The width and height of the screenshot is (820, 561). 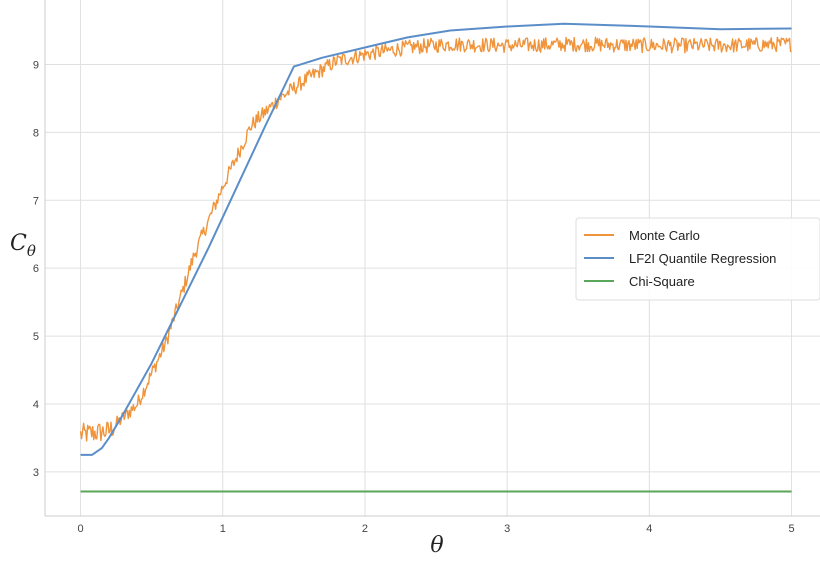 I want to click on y-axis-label-subscript: θ, so click(x=31, y=251).